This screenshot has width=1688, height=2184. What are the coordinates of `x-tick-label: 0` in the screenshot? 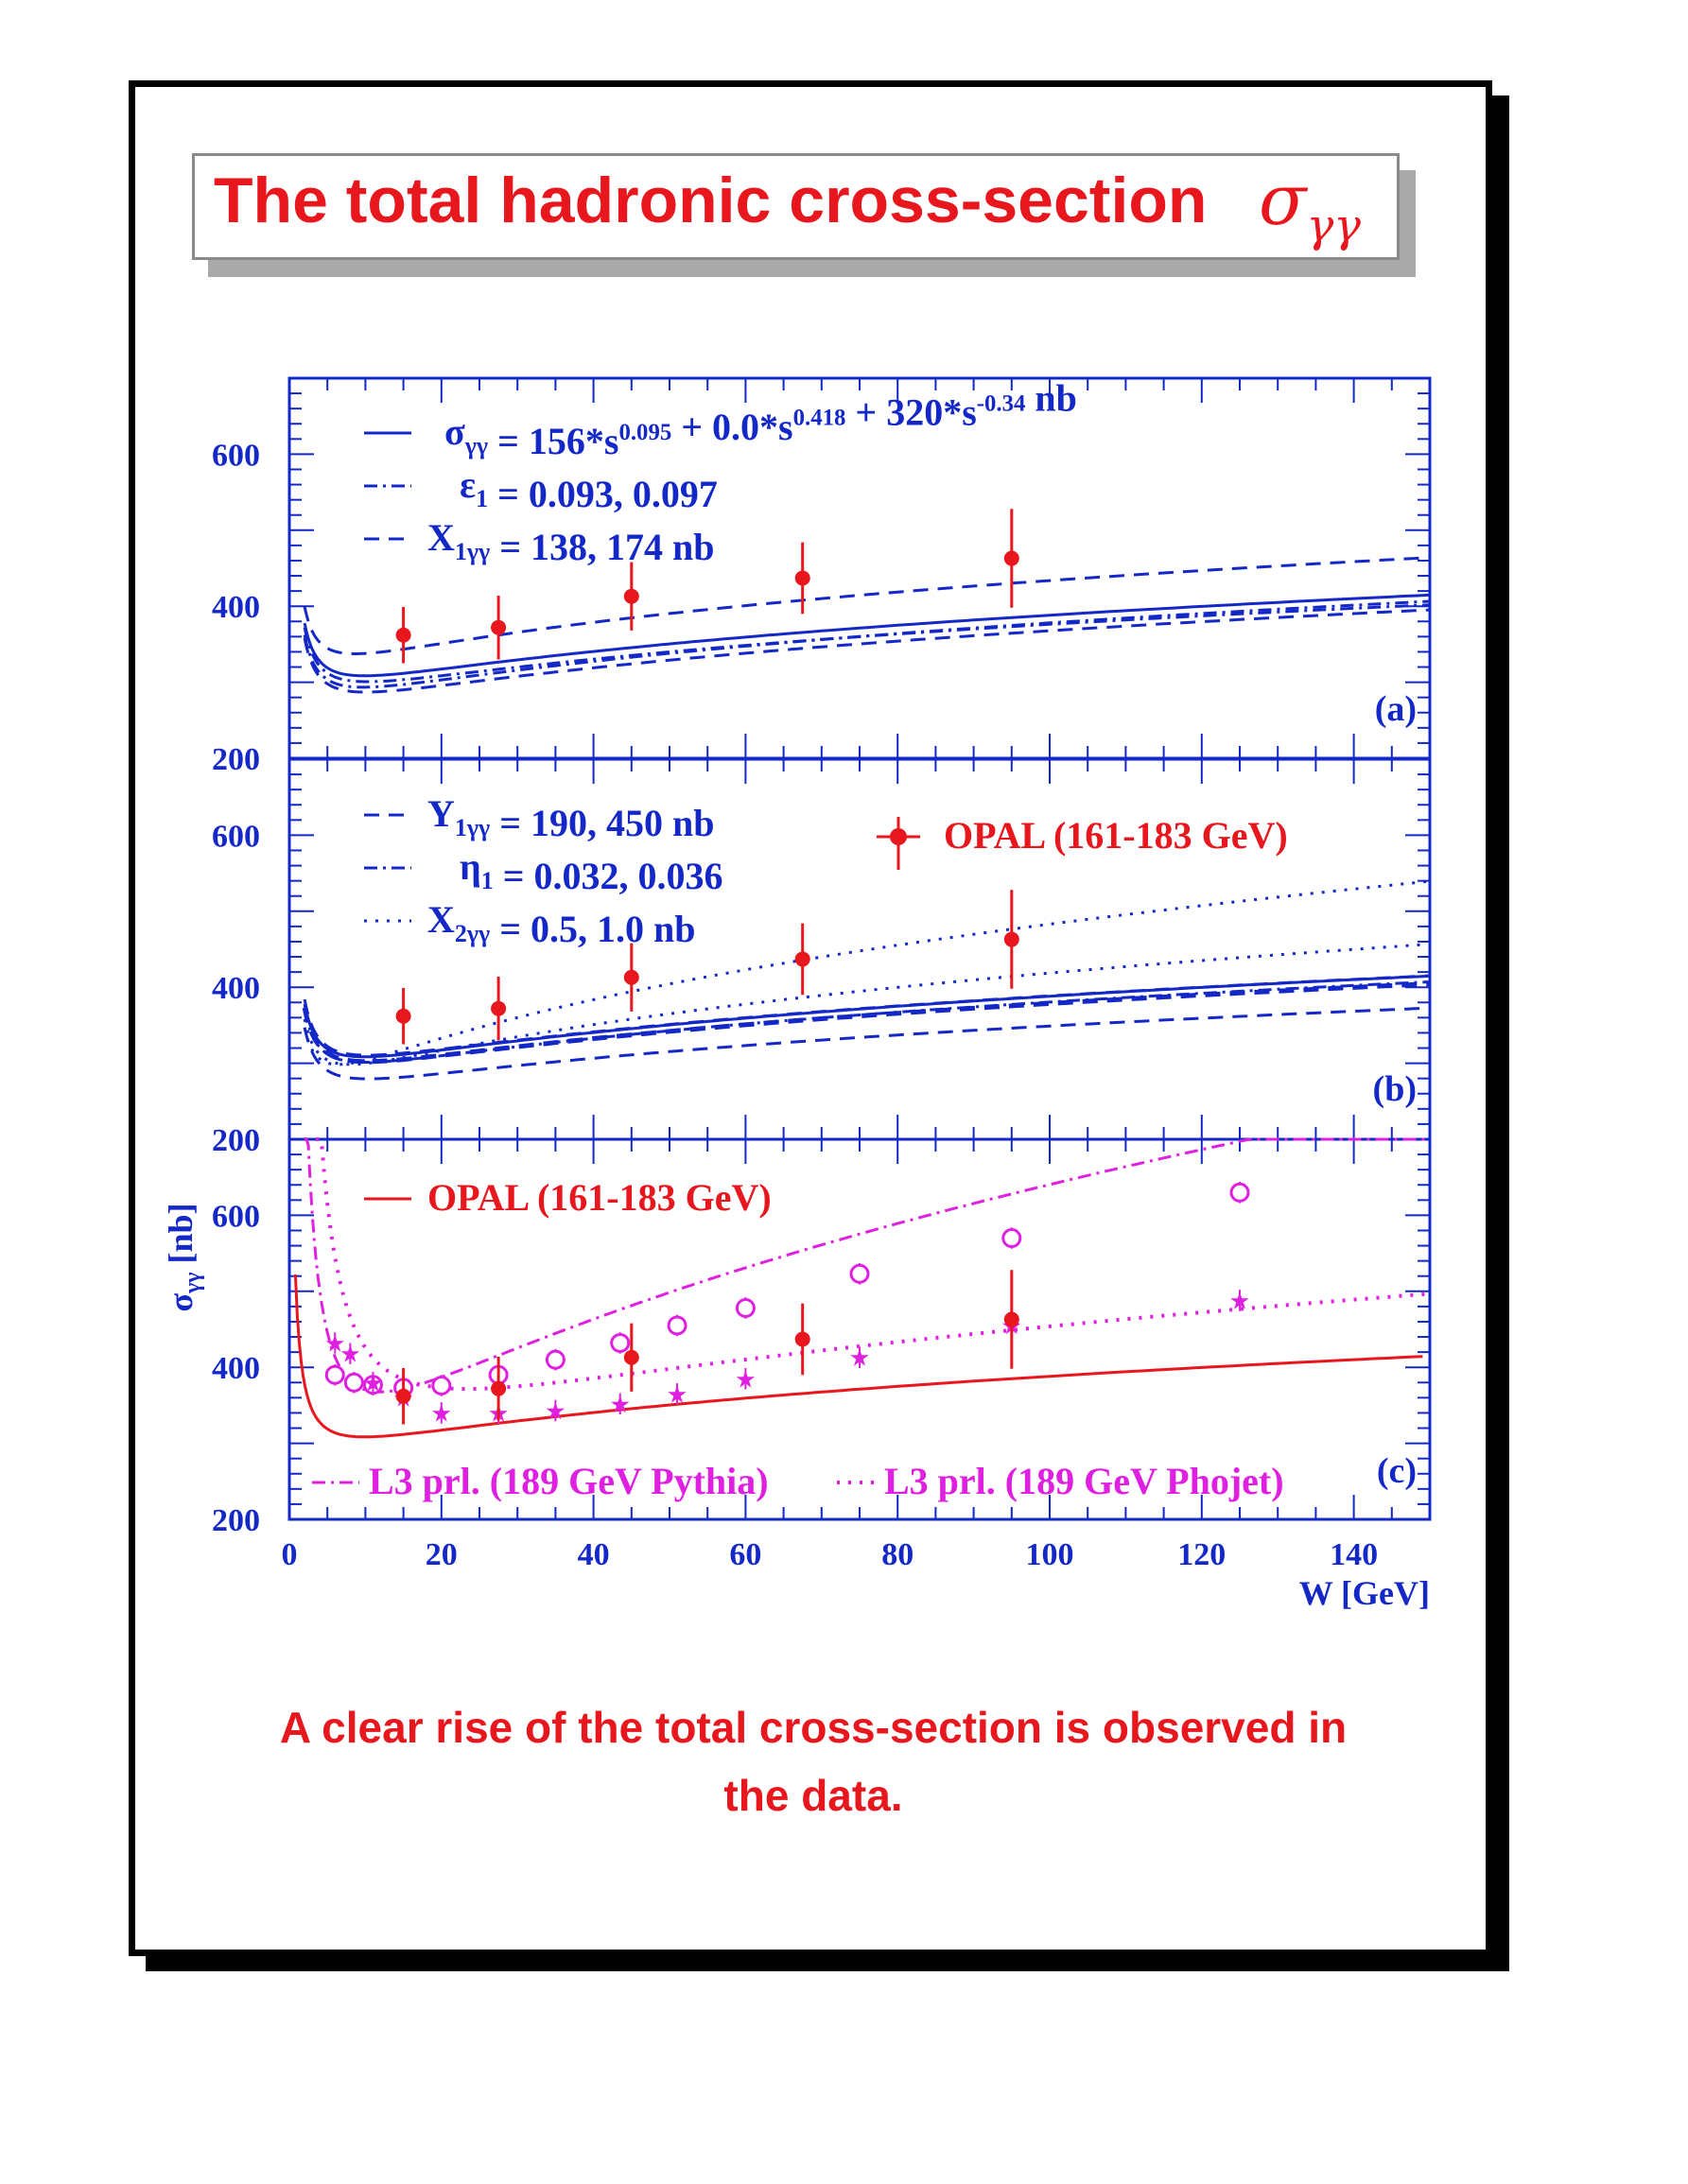 It's located at (290, 1554).